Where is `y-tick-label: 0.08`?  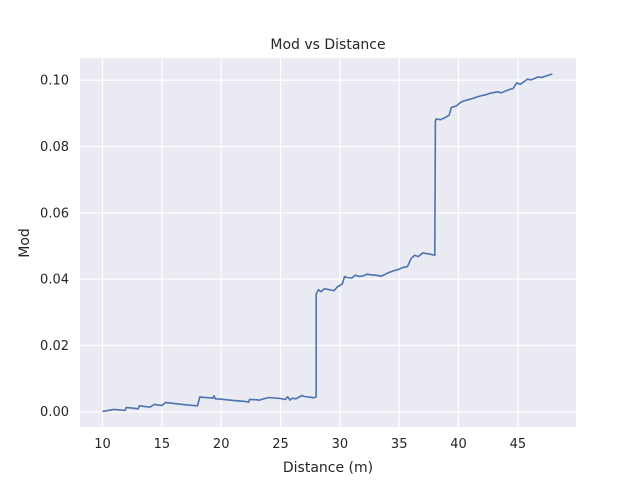
y-tick-label: 0.08 is located at coordinates (54, 147).